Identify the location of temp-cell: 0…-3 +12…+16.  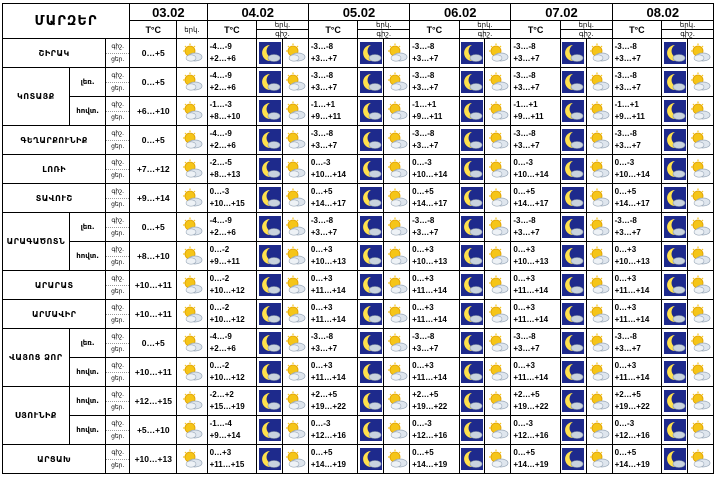
(333, 430).